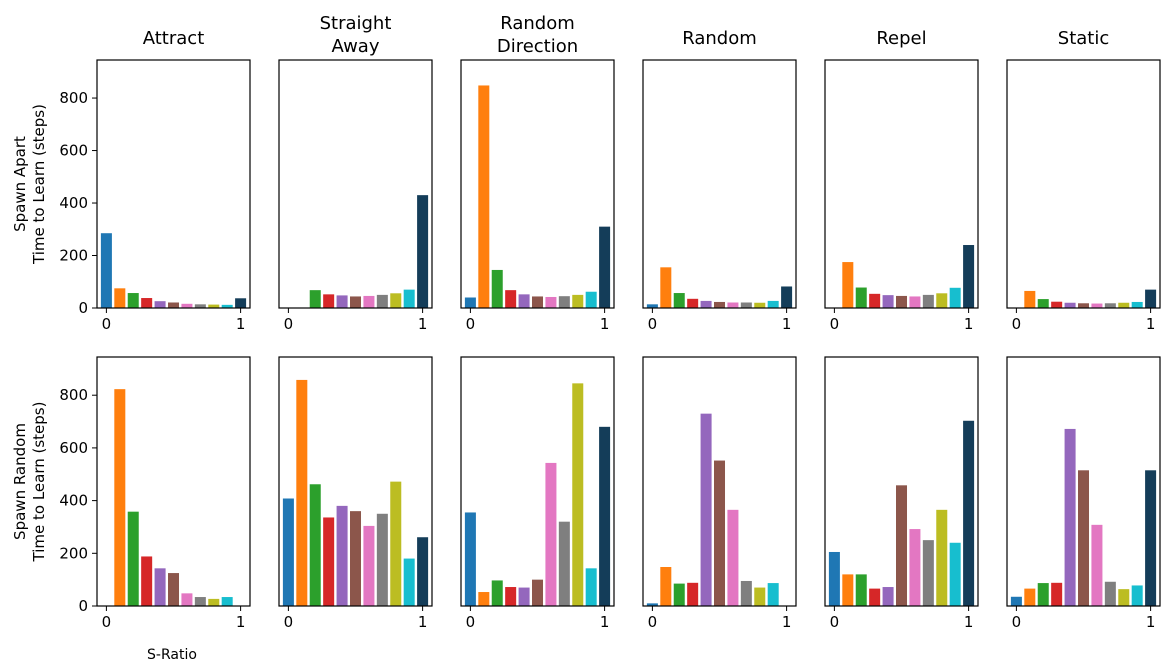  What do you see at coordinates (653, 622) in the screenshot?
I see `panel-1-3-xtick-label-0: 0` at bounding box center [653, 622].